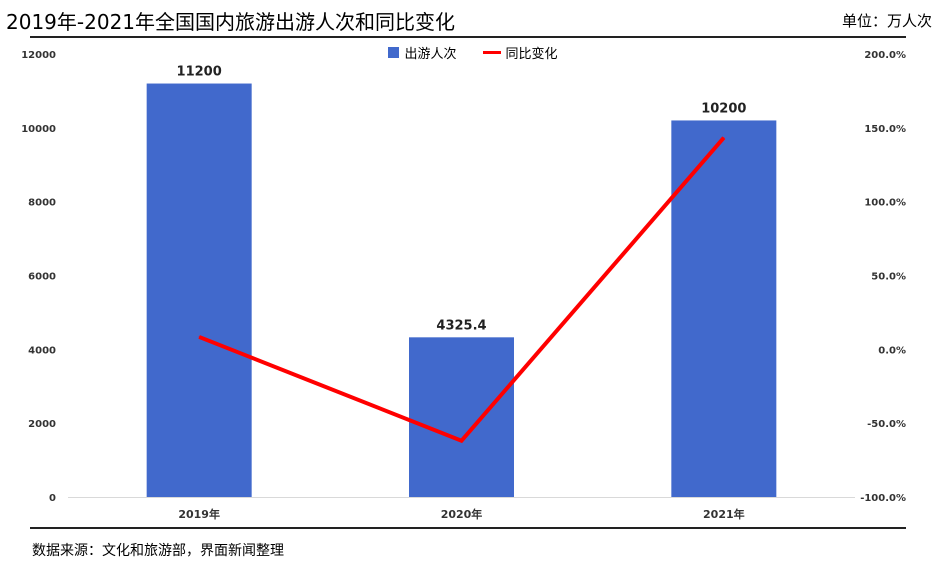 The width and height of the screenshot is (946, 566). Describe the element at coordinates (885, 129) in the screenshot. I see `y-right-tick-label: 150.0%` at that location.